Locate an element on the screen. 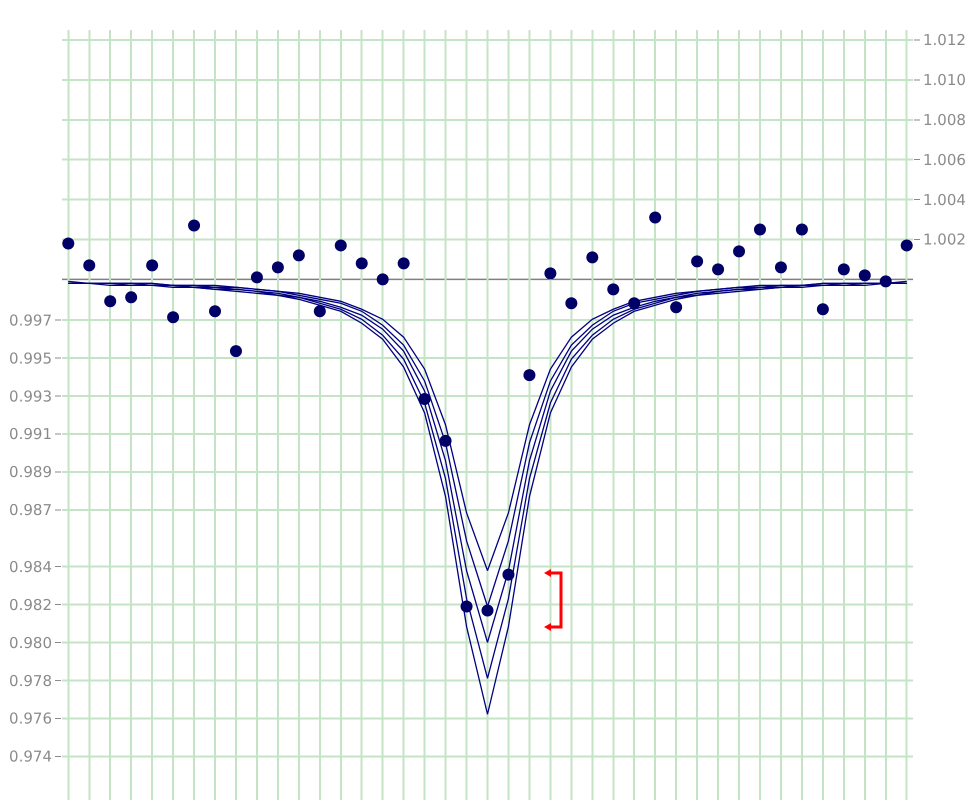  y-tick-label: 0.993 is located at coordinates (30, 396).